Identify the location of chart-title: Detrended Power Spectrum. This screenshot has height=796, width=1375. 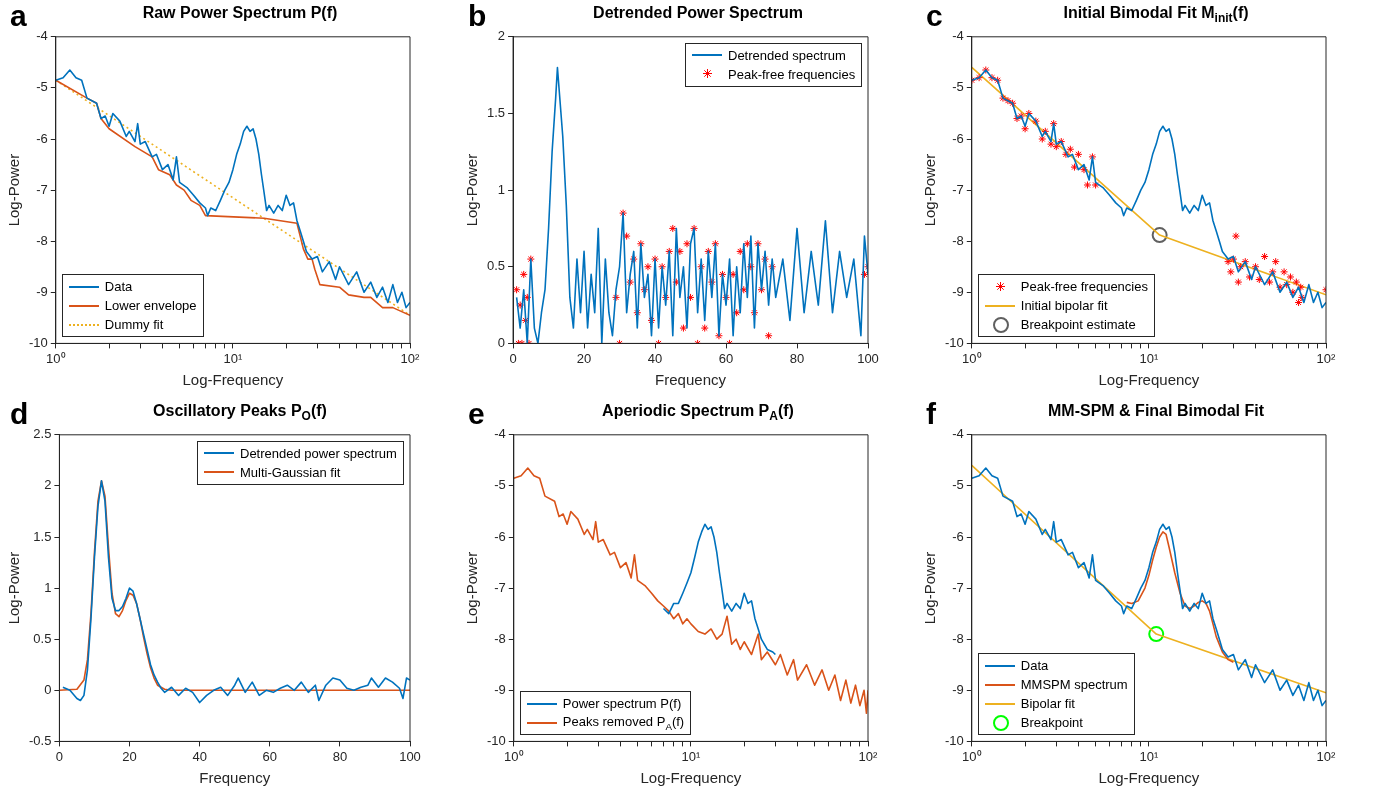
(698, 13).